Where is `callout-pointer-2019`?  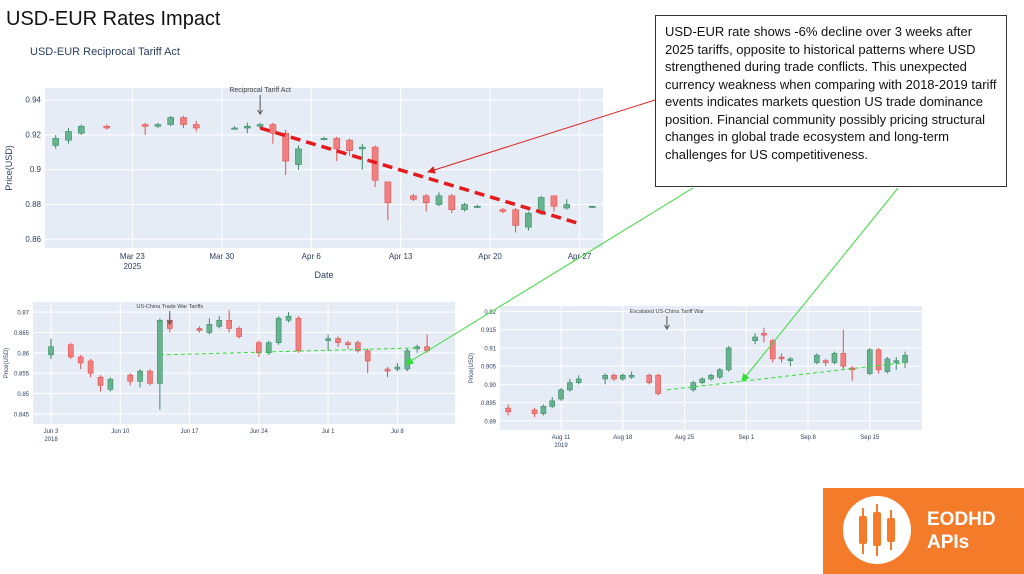
callout-pointer-2019 is located at coordinates (820, 284).